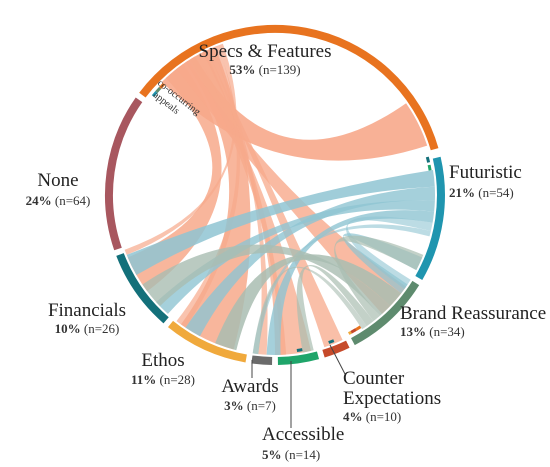 This screenshot has width=550, height=467. Describe the element at coordinates (485, 172) in the screenshot. I see `label-futuristic-name: Futuristic` at that location.